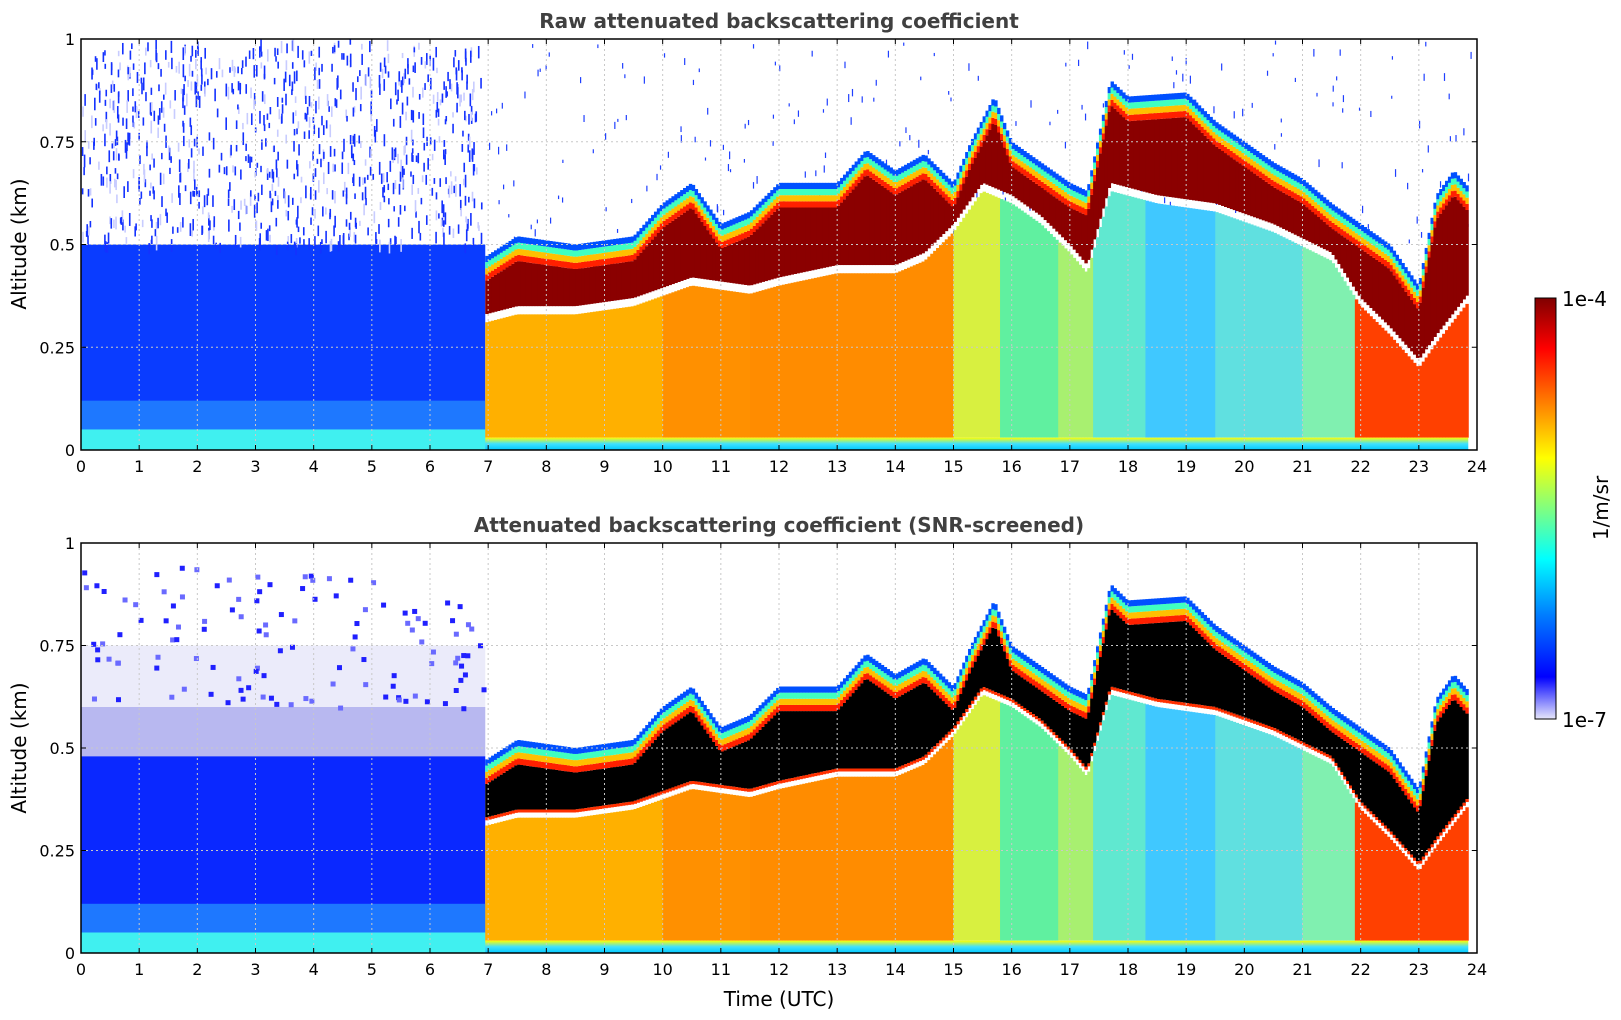  I want to click on colorbar: 1e-4 1e-7 1/m/sr, so click(1573, 509).